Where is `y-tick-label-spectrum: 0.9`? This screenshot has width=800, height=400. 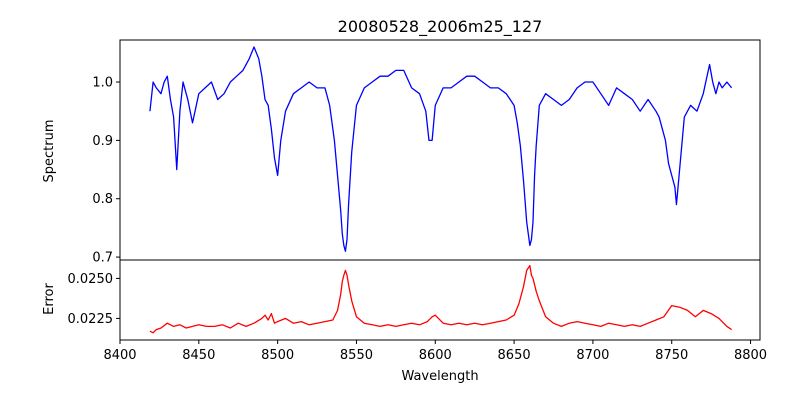
y-tick-label-spectrum: 0.9 is located at coordinates (102, 141).